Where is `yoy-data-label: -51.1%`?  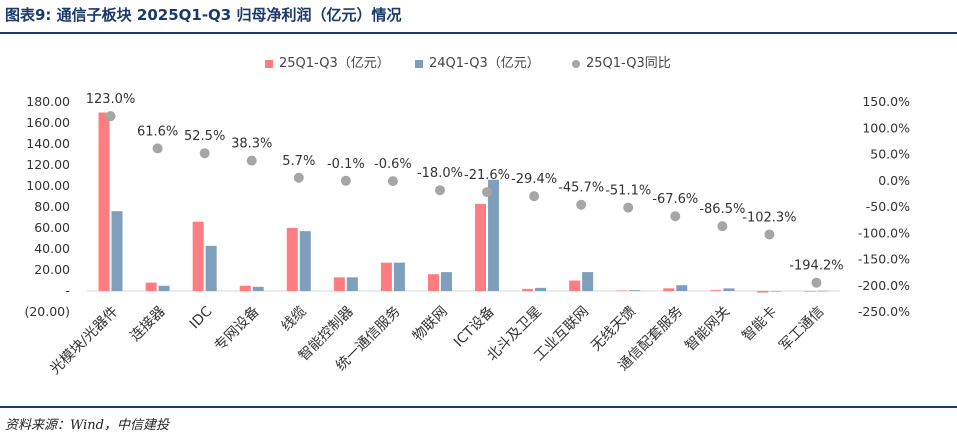 yoy-data-label: -51.1% is located at coordinates (628, 191).